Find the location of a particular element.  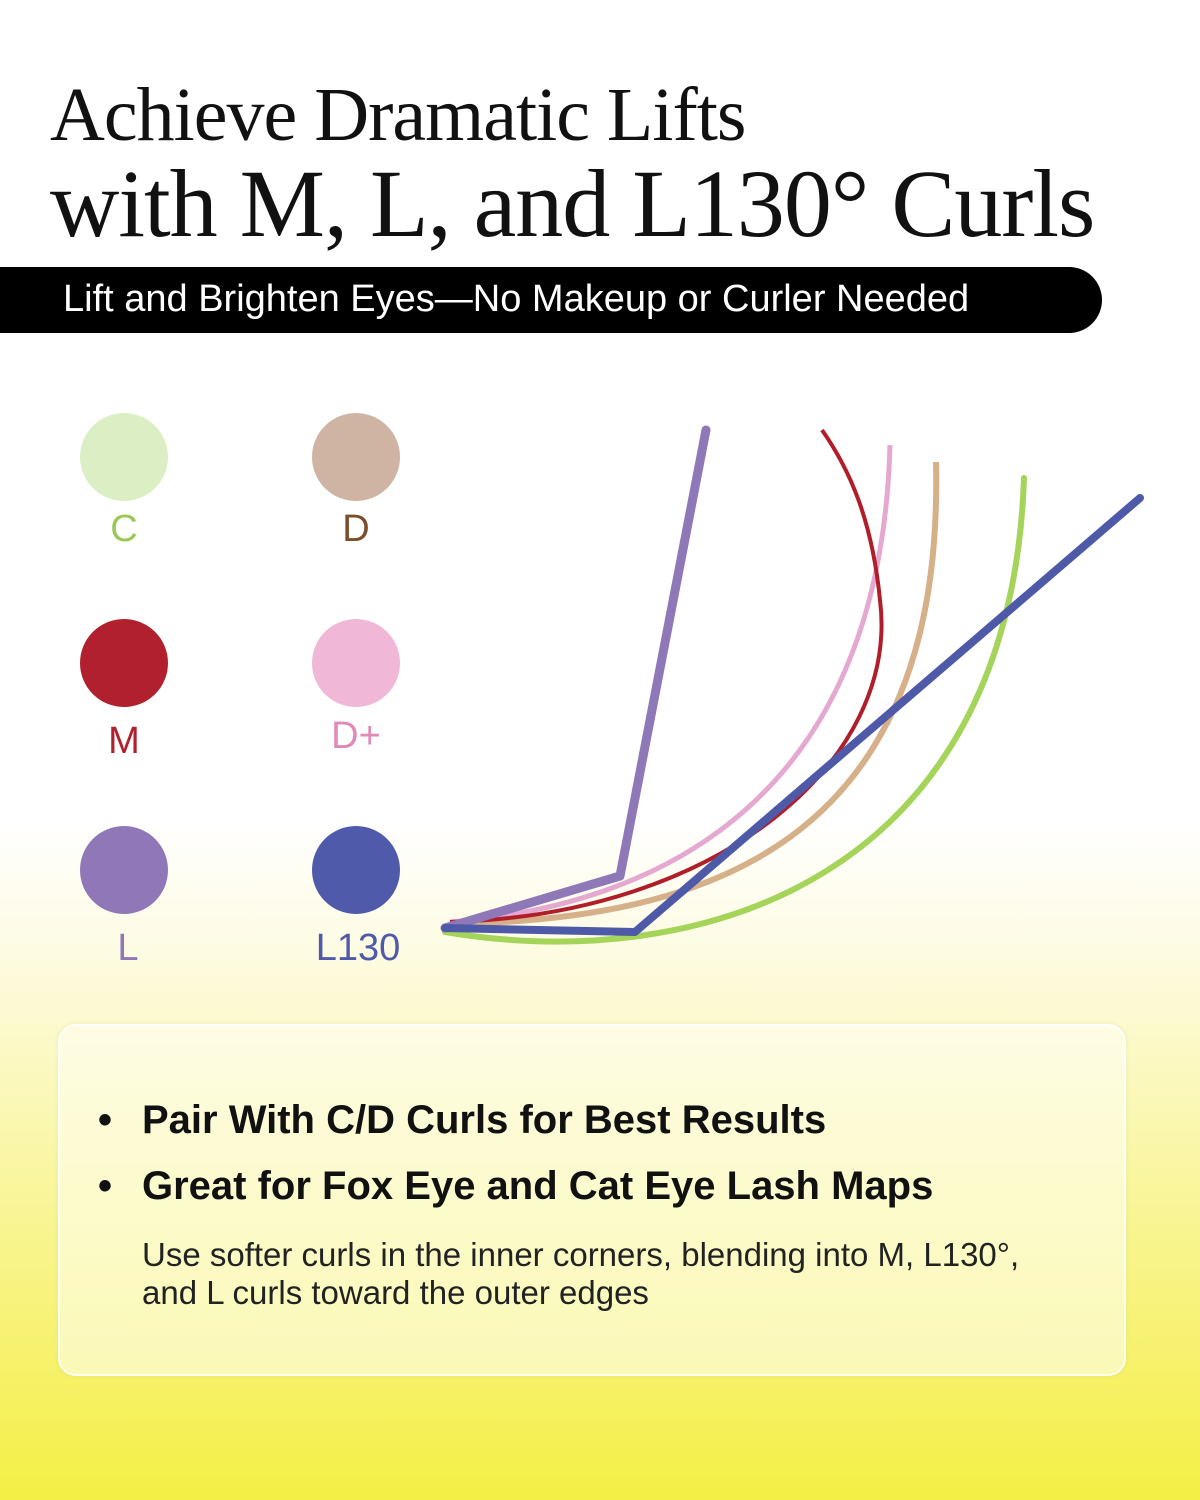

tip-bullet: • Pair With C/D Curls for Best Results is located at coordinates (462, 1120).